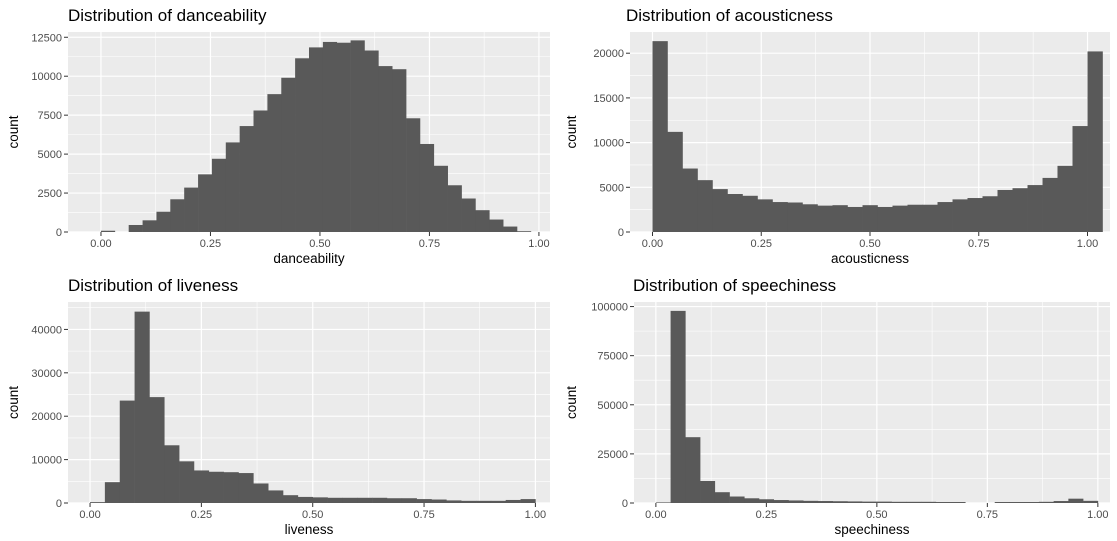  Describe the element at coordinates (734, 285) in the screenshot. I see `chart-title: Distribution of speechiness` at that location.